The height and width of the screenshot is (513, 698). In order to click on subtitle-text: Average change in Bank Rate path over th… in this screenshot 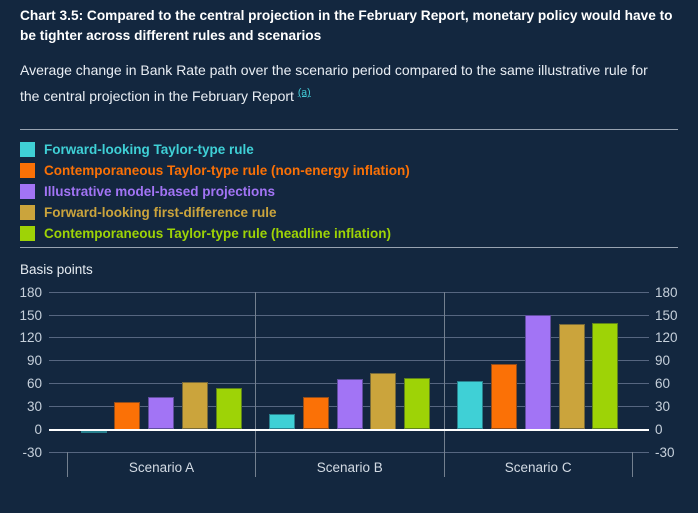, I will do `click(334, 83)`.